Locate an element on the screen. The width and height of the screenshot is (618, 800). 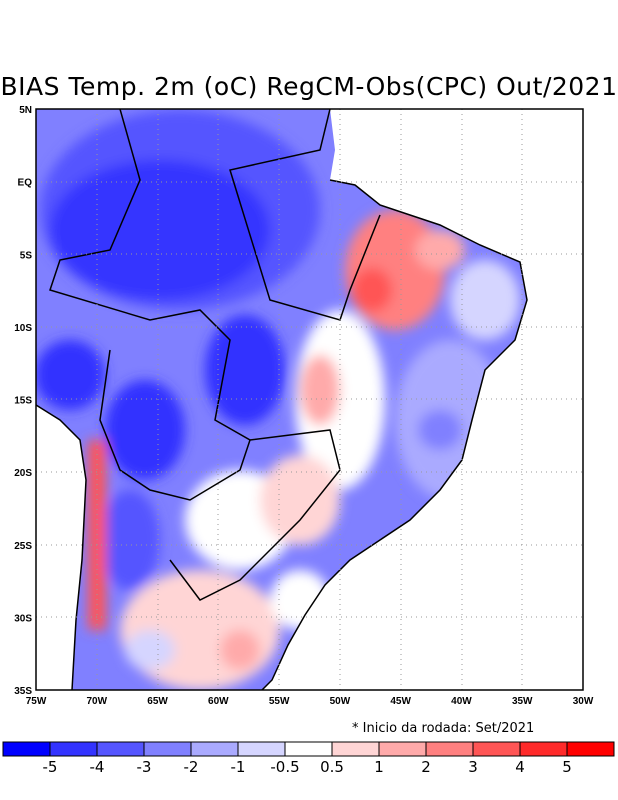
lat-label: EQ is located at coordinates (25, 183).